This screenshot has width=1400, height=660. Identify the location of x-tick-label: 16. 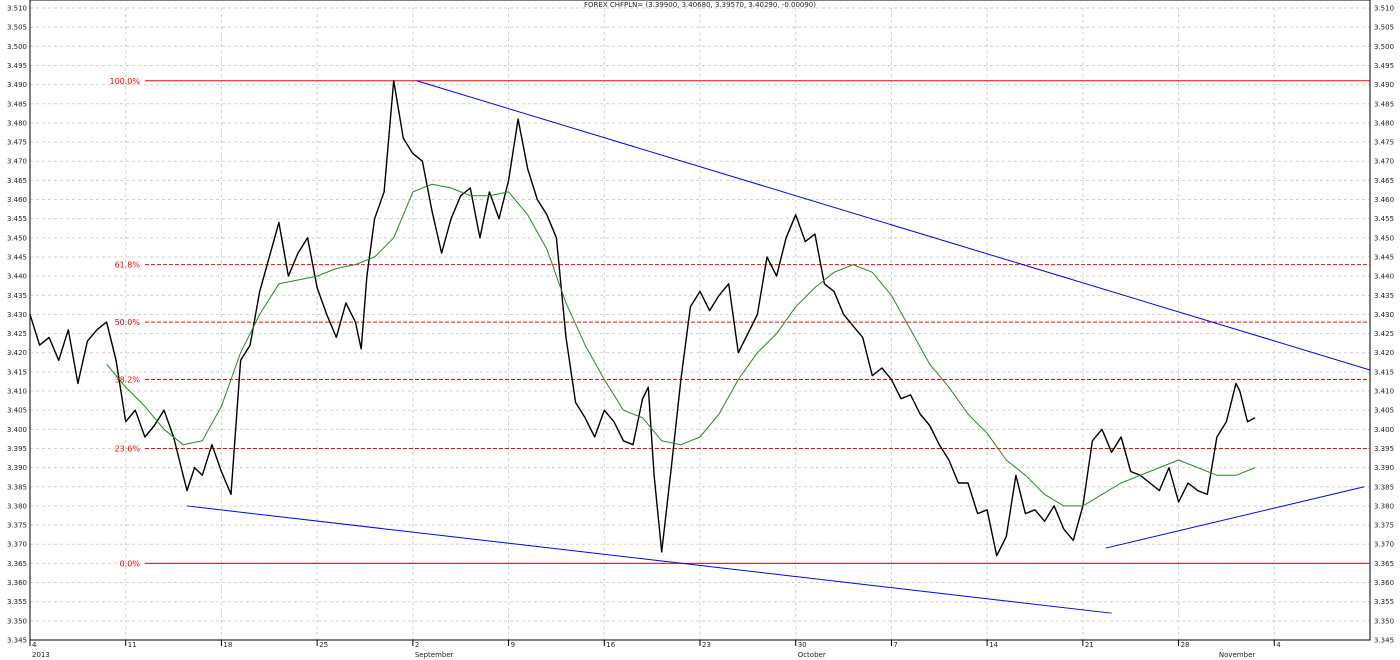
(610, 645).